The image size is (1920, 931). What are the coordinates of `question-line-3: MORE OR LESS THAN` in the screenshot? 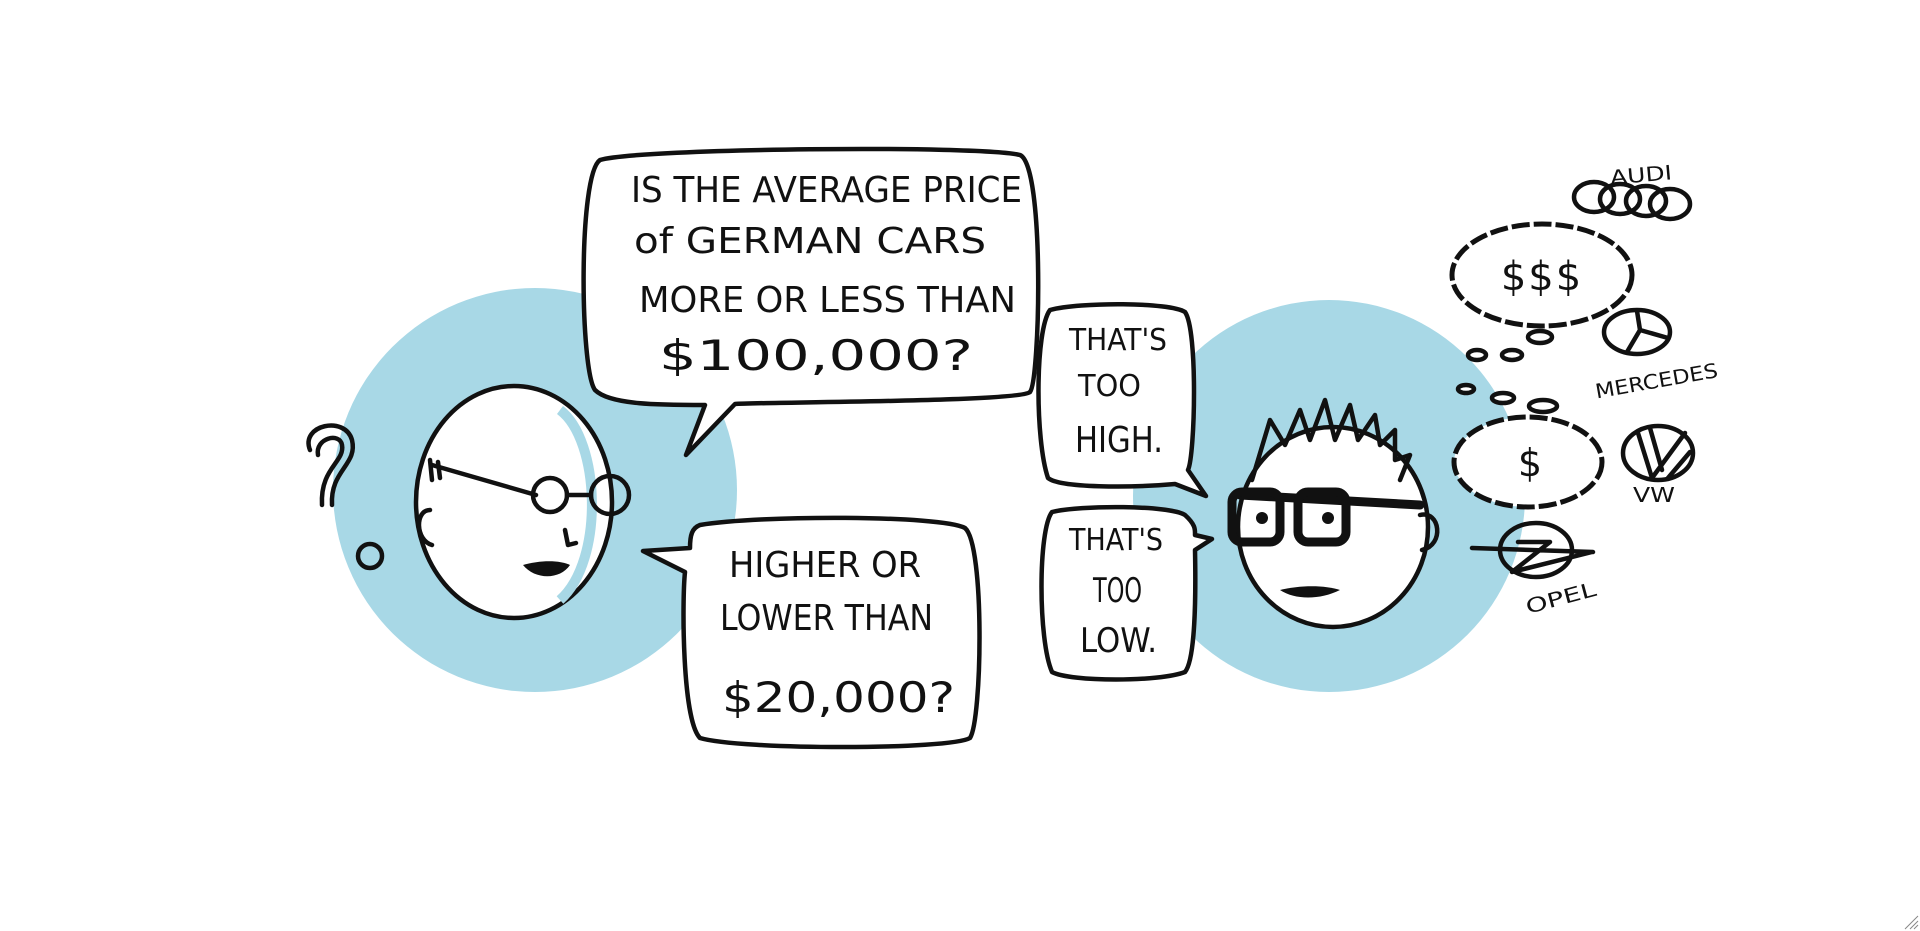 It's located at (827, 300).